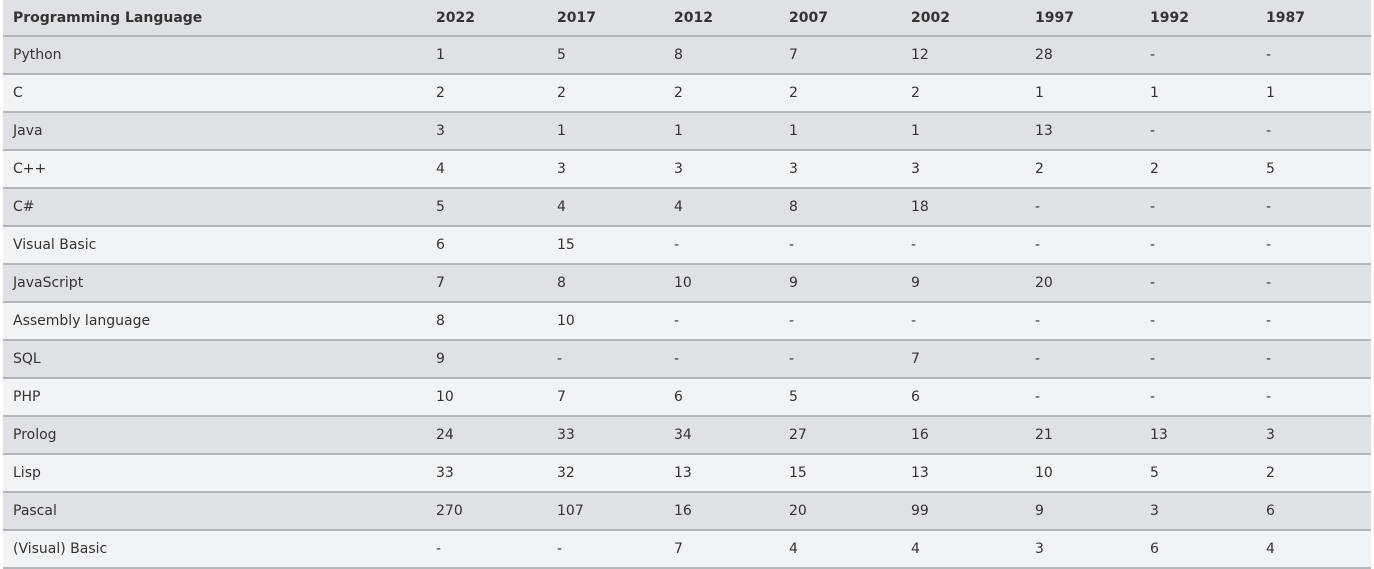  What do you see at coordinates (721, 435) in the screenshot?
I see `rank-cell: 34` at bounding box center [721, 435].